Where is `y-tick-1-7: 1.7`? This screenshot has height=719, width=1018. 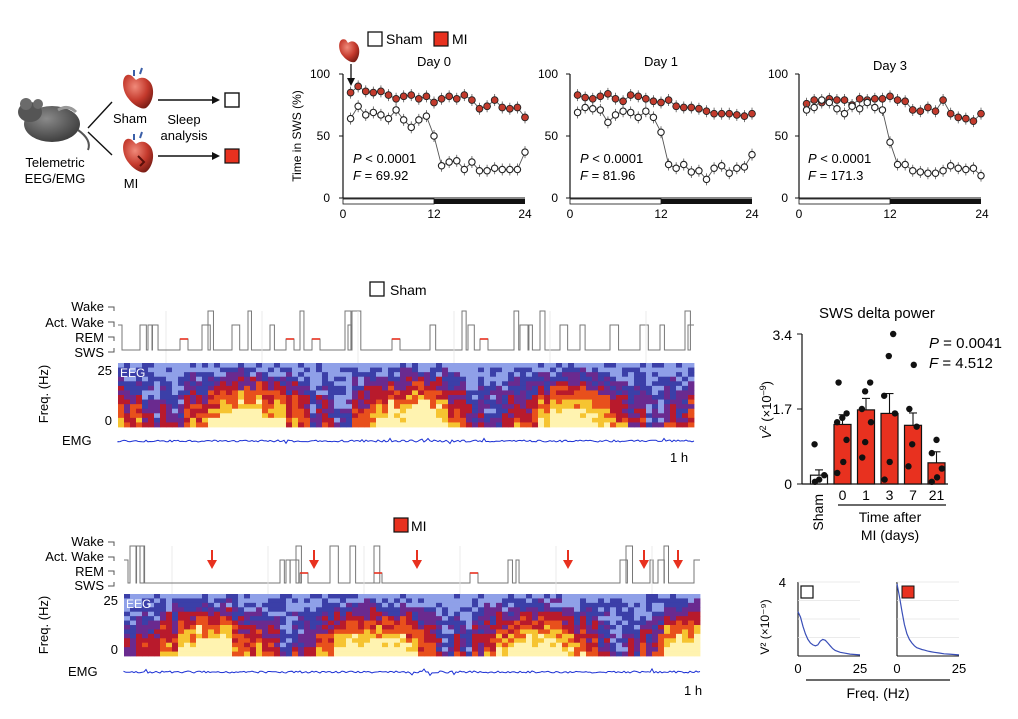
y-tick-1-7: 1.7 is located at coordinates (783, 409).